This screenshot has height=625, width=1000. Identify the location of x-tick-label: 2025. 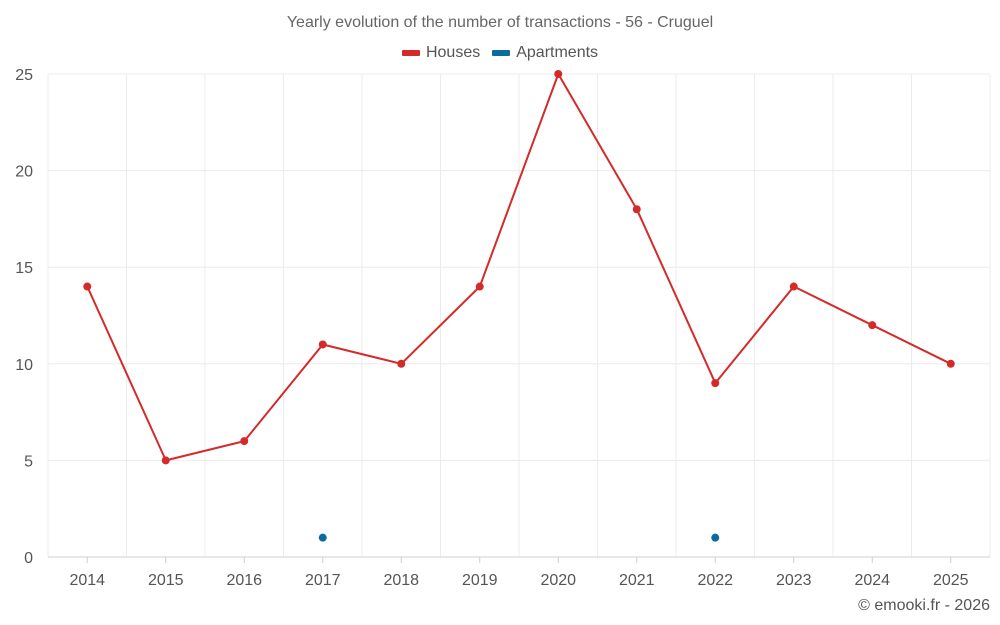
(951, 580).